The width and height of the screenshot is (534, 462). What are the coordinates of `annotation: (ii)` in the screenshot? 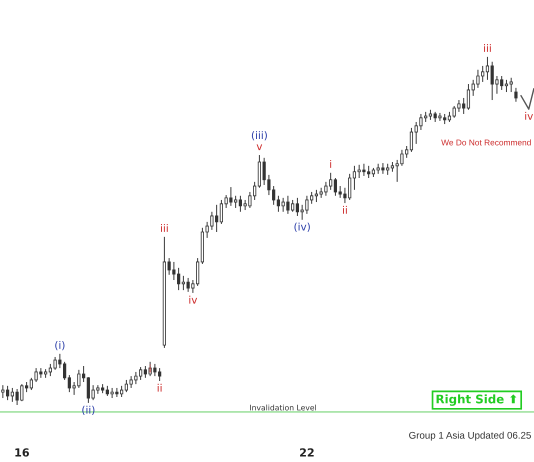 It's located at (88, 410).